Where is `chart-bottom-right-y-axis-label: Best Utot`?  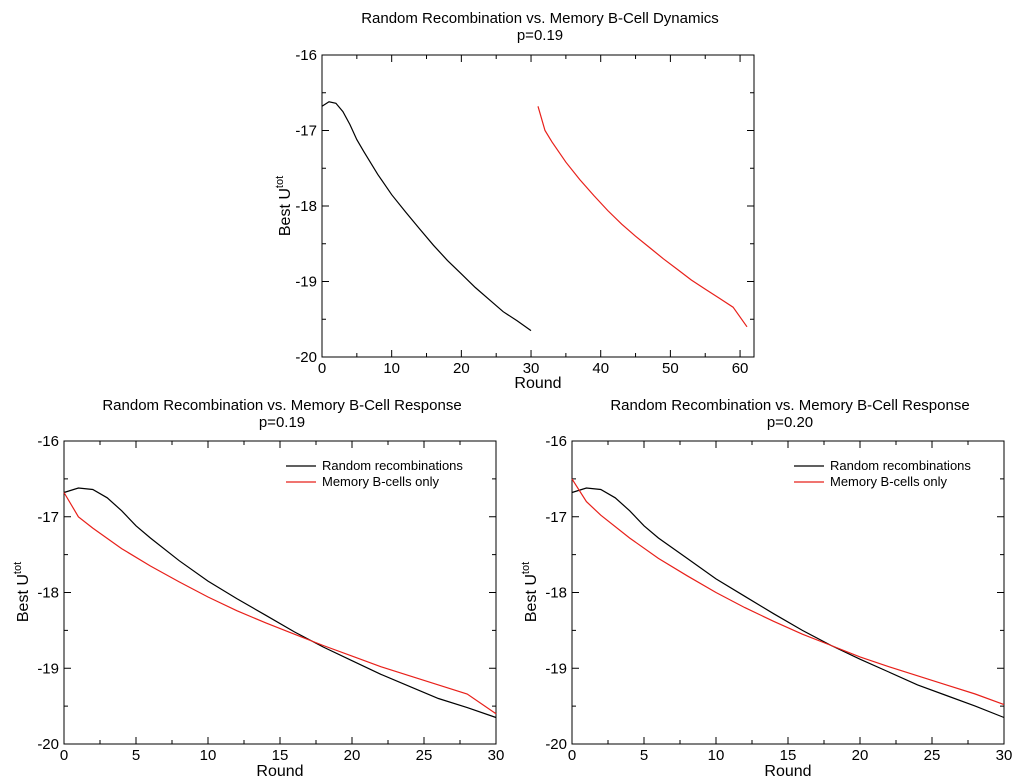 chart-bottom-right-y-axis-label: Best Utot is located at coordinates (530, 592).